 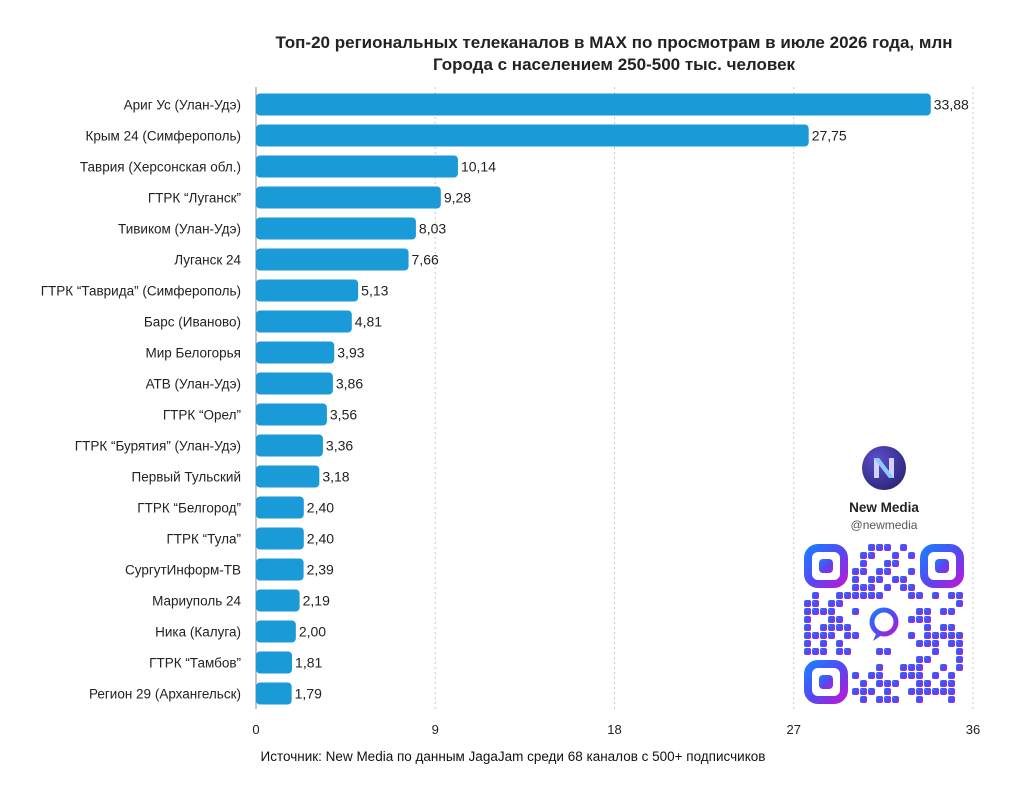 What do you see at coordinates (179, 229) in the screenshot?
I see `category-label: Тивиком (Улан-Удэ)` at bounding box center [179, 229].